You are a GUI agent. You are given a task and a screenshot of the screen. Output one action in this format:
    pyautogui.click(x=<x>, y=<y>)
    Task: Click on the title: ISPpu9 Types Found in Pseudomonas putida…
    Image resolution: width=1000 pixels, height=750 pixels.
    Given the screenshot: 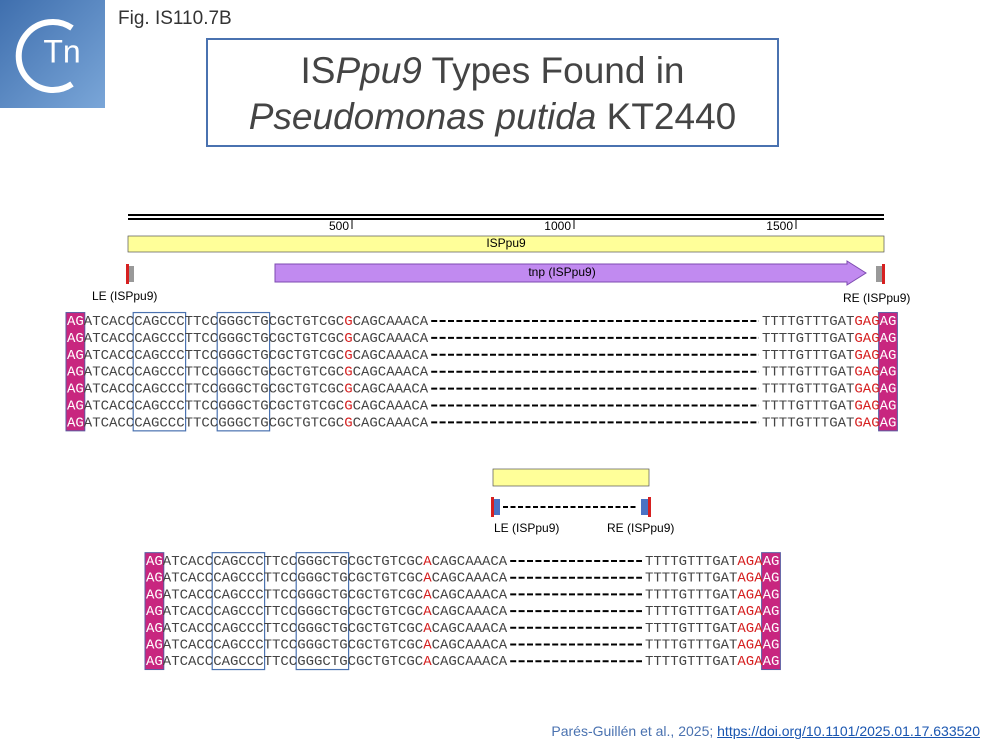 What is the action you would take?
    pyautogui.click(x=492, y=92)
    